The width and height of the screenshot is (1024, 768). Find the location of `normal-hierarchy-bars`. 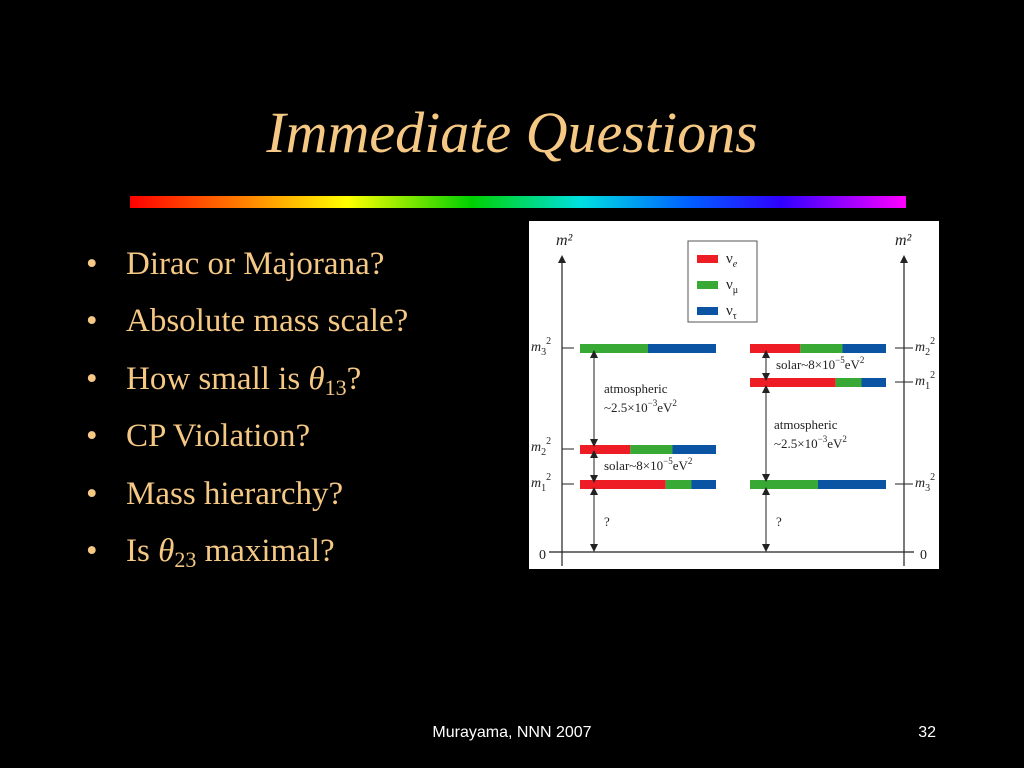

normal-hierarchy-bars is located at coordinates (648, 416).